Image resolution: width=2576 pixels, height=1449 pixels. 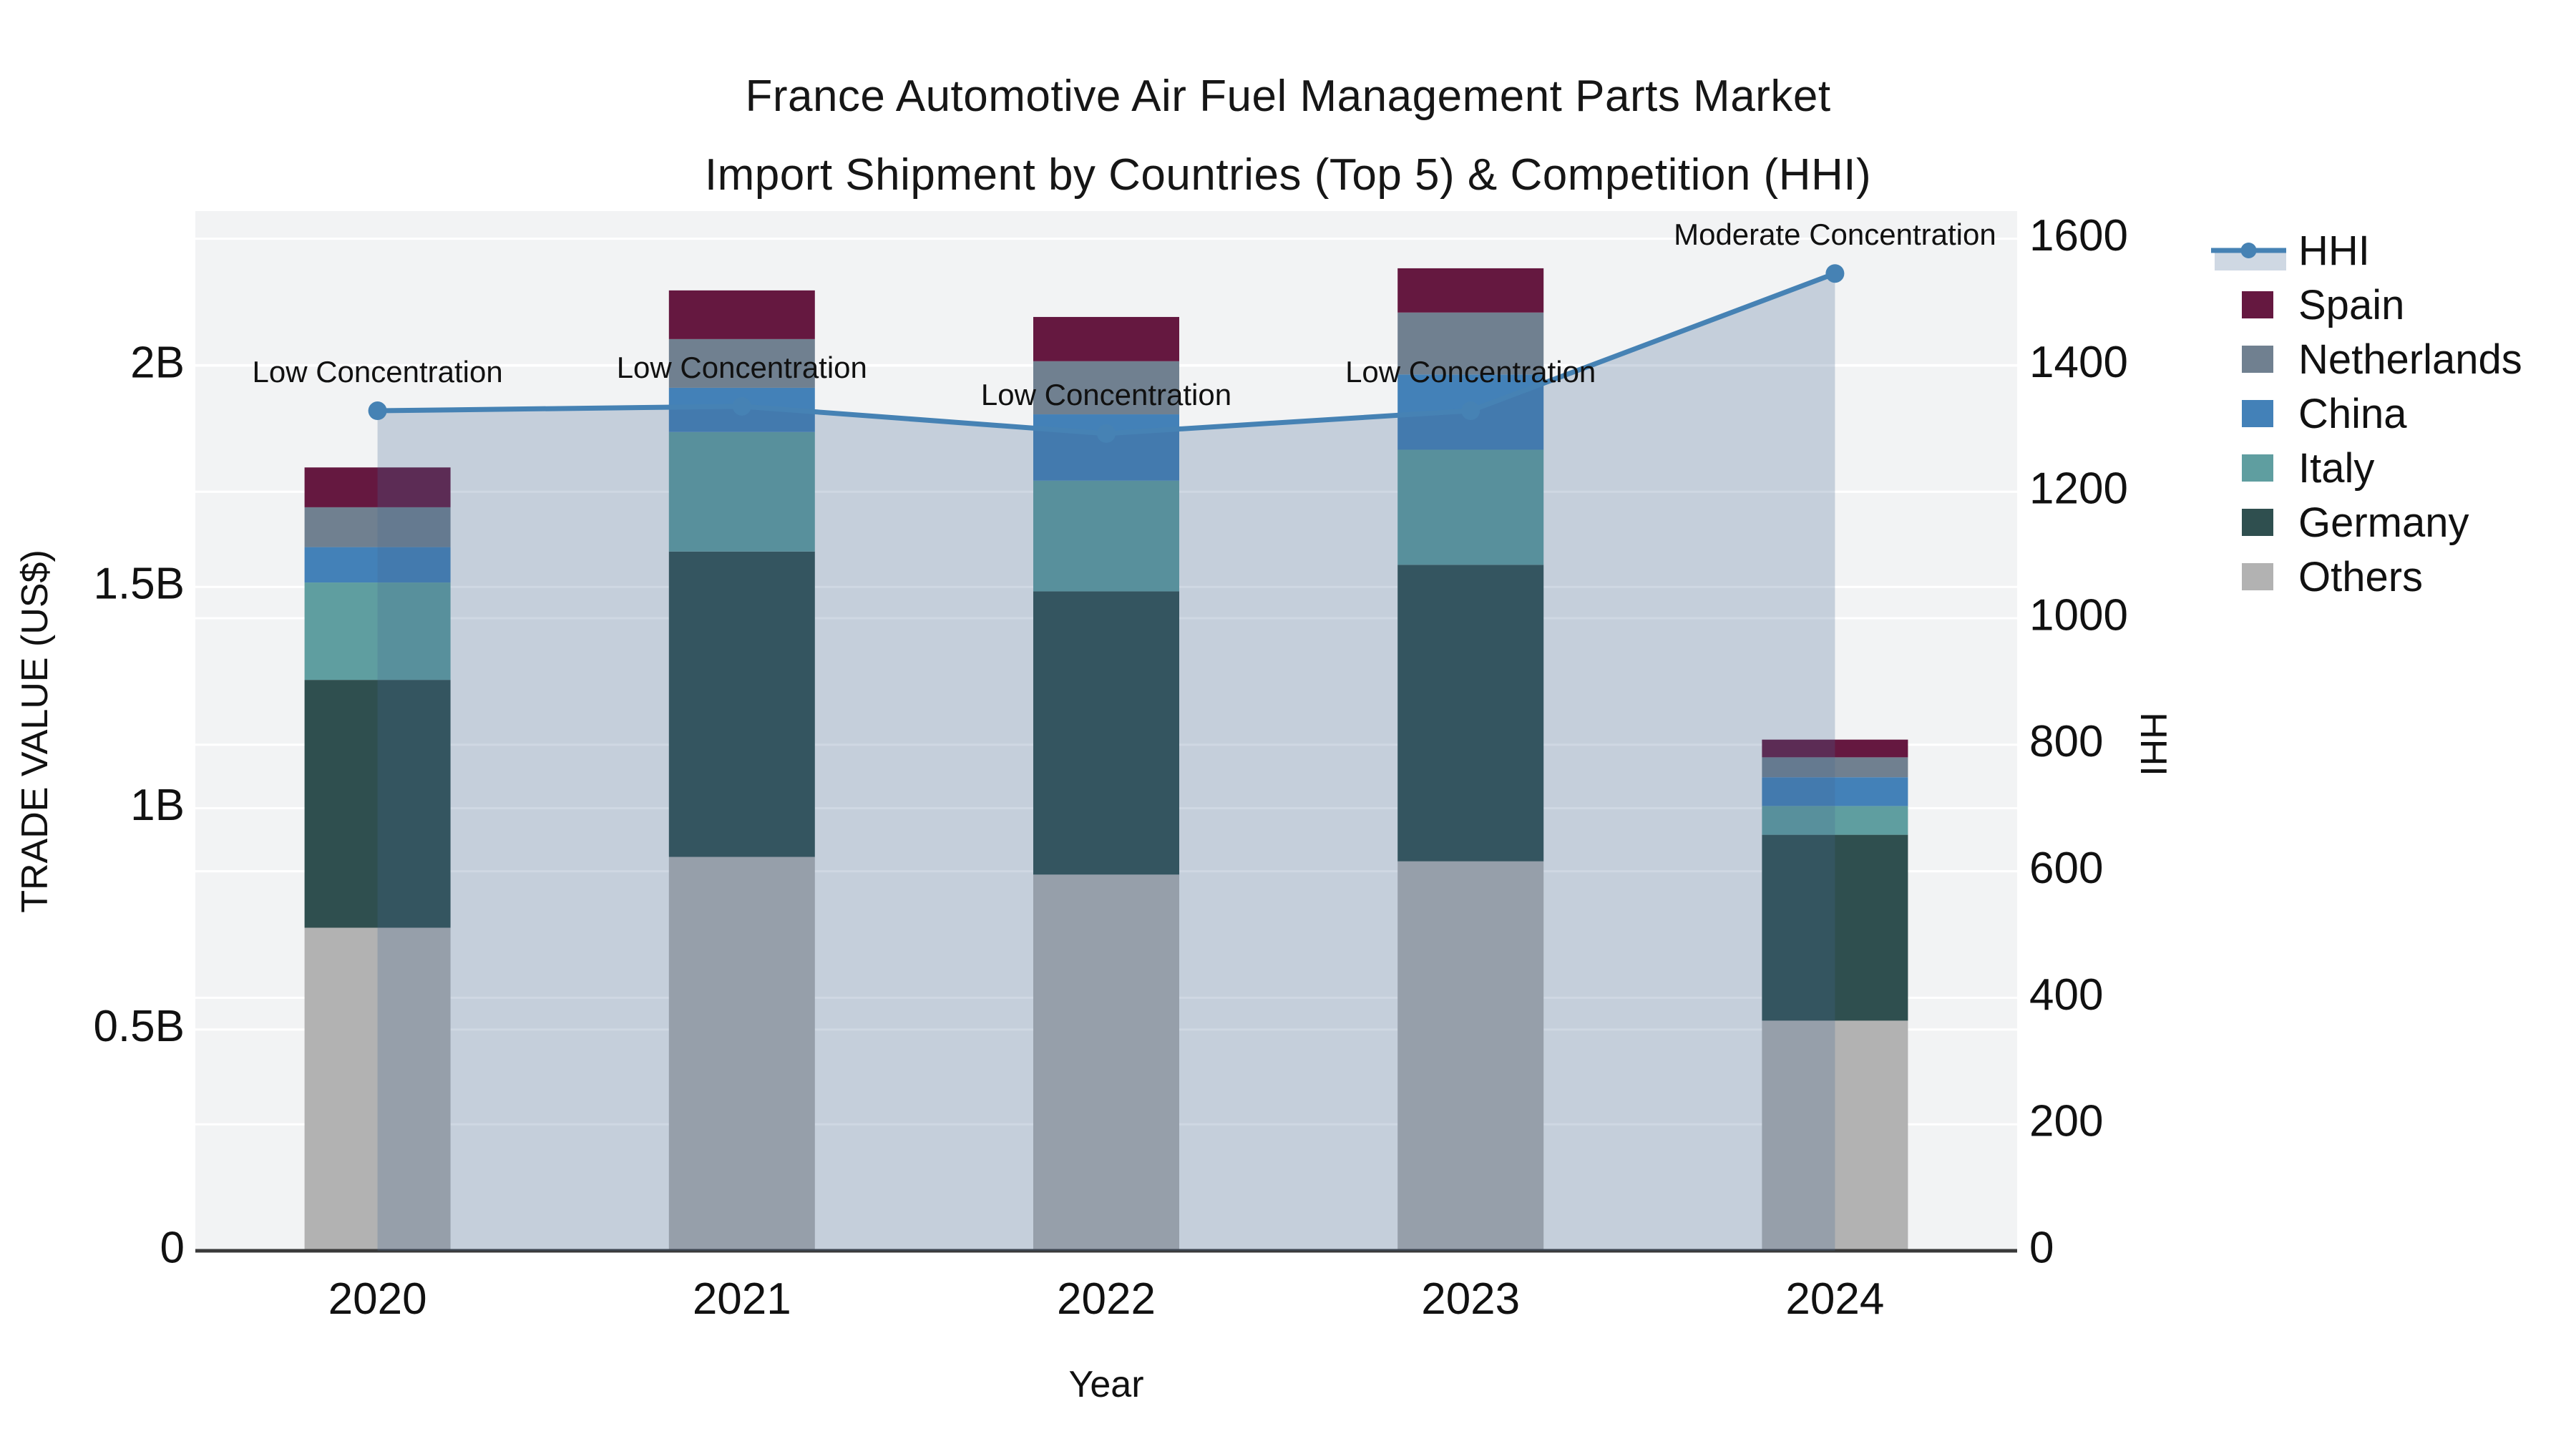 What do you see at coordinates (1106, 536) in the screenshot?
I see `bar-segment-2022-italy` at bounding box center [1106, 536].